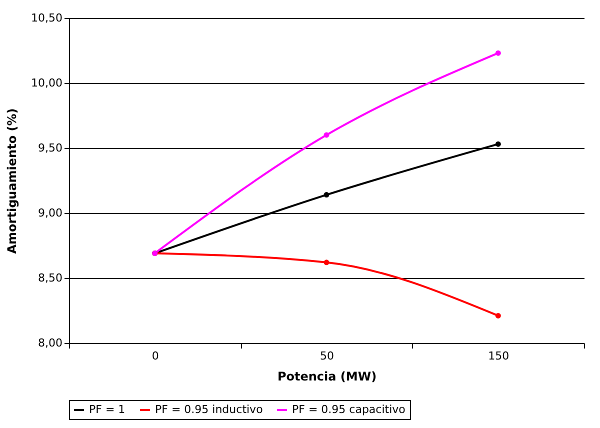  Describe the element at coordinates (50, 278) in the screenshot. I see `y-tick-label: 8,50` at that location.